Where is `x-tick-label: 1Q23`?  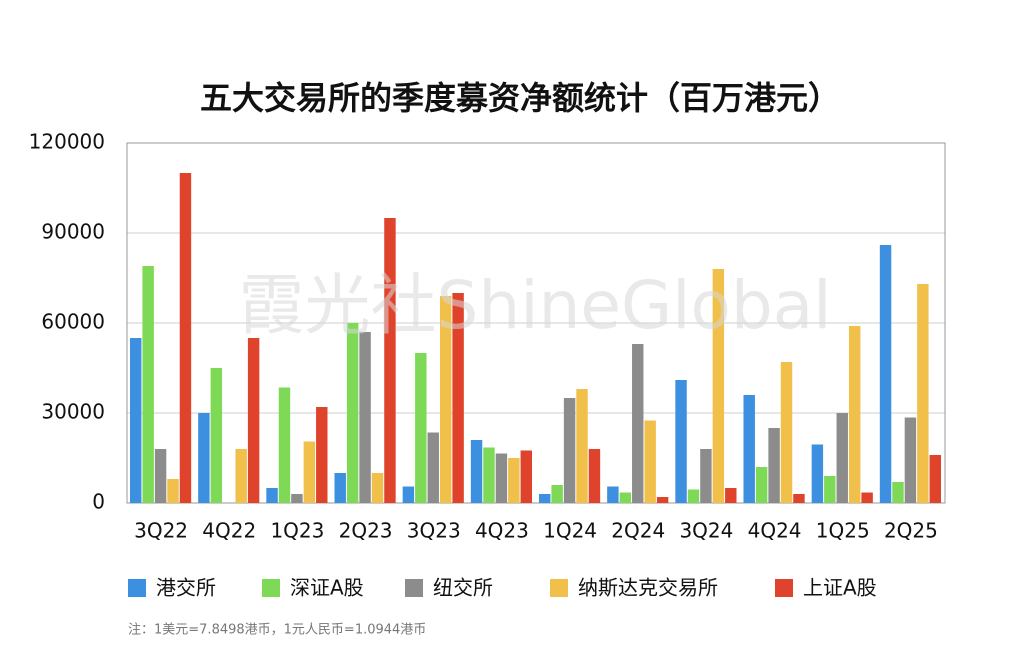
x-tick-label: 1Q23 is located at coordinates (297, 531).